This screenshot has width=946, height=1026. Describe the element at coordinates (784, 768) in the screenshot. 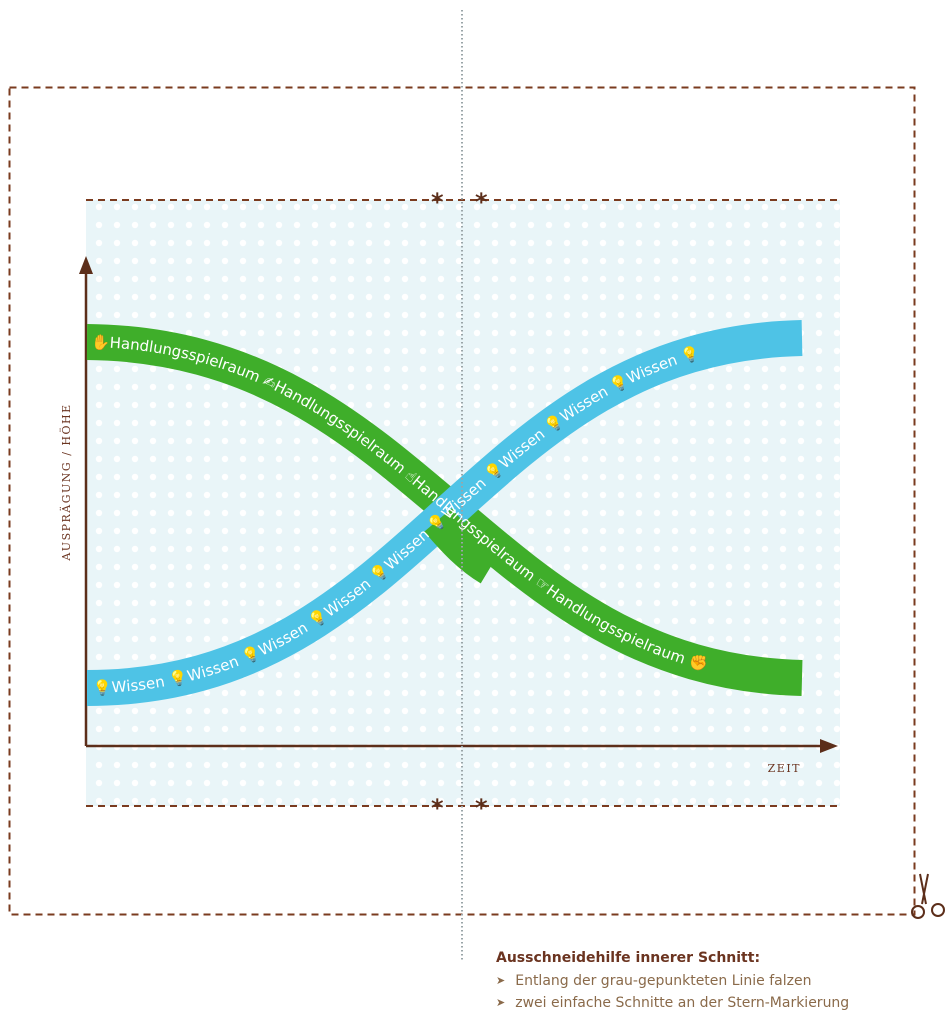

I see `x-axis-label: ZEIT` at that location.